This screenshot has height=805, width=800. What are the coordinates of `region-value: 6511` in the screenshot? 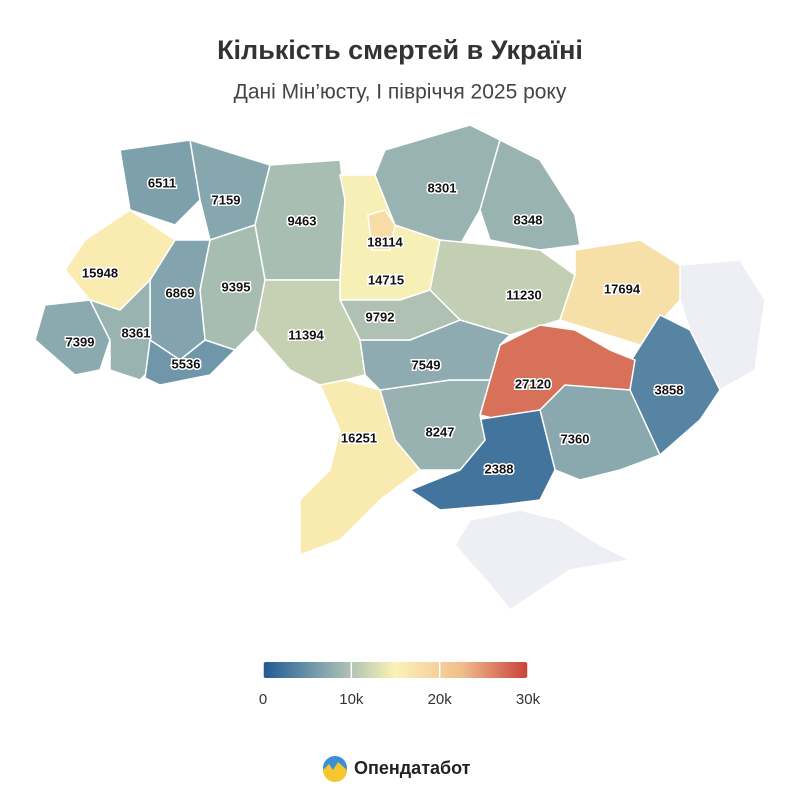 It's located at (162, 182).